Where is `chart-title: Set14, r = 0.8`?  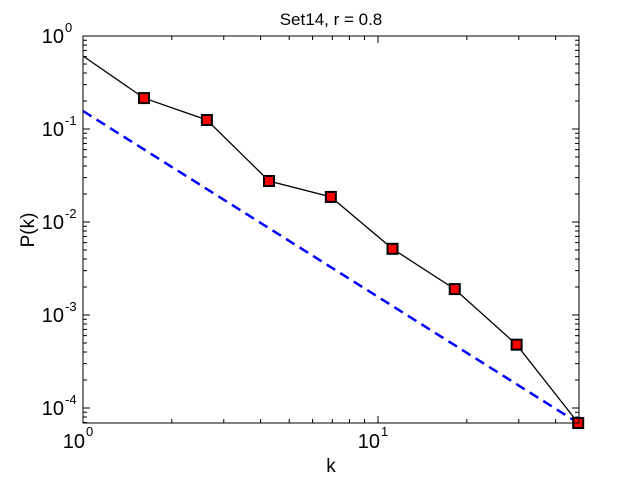
chart-title: Set14, r = 0.8 is located at coordinates (331, 19).